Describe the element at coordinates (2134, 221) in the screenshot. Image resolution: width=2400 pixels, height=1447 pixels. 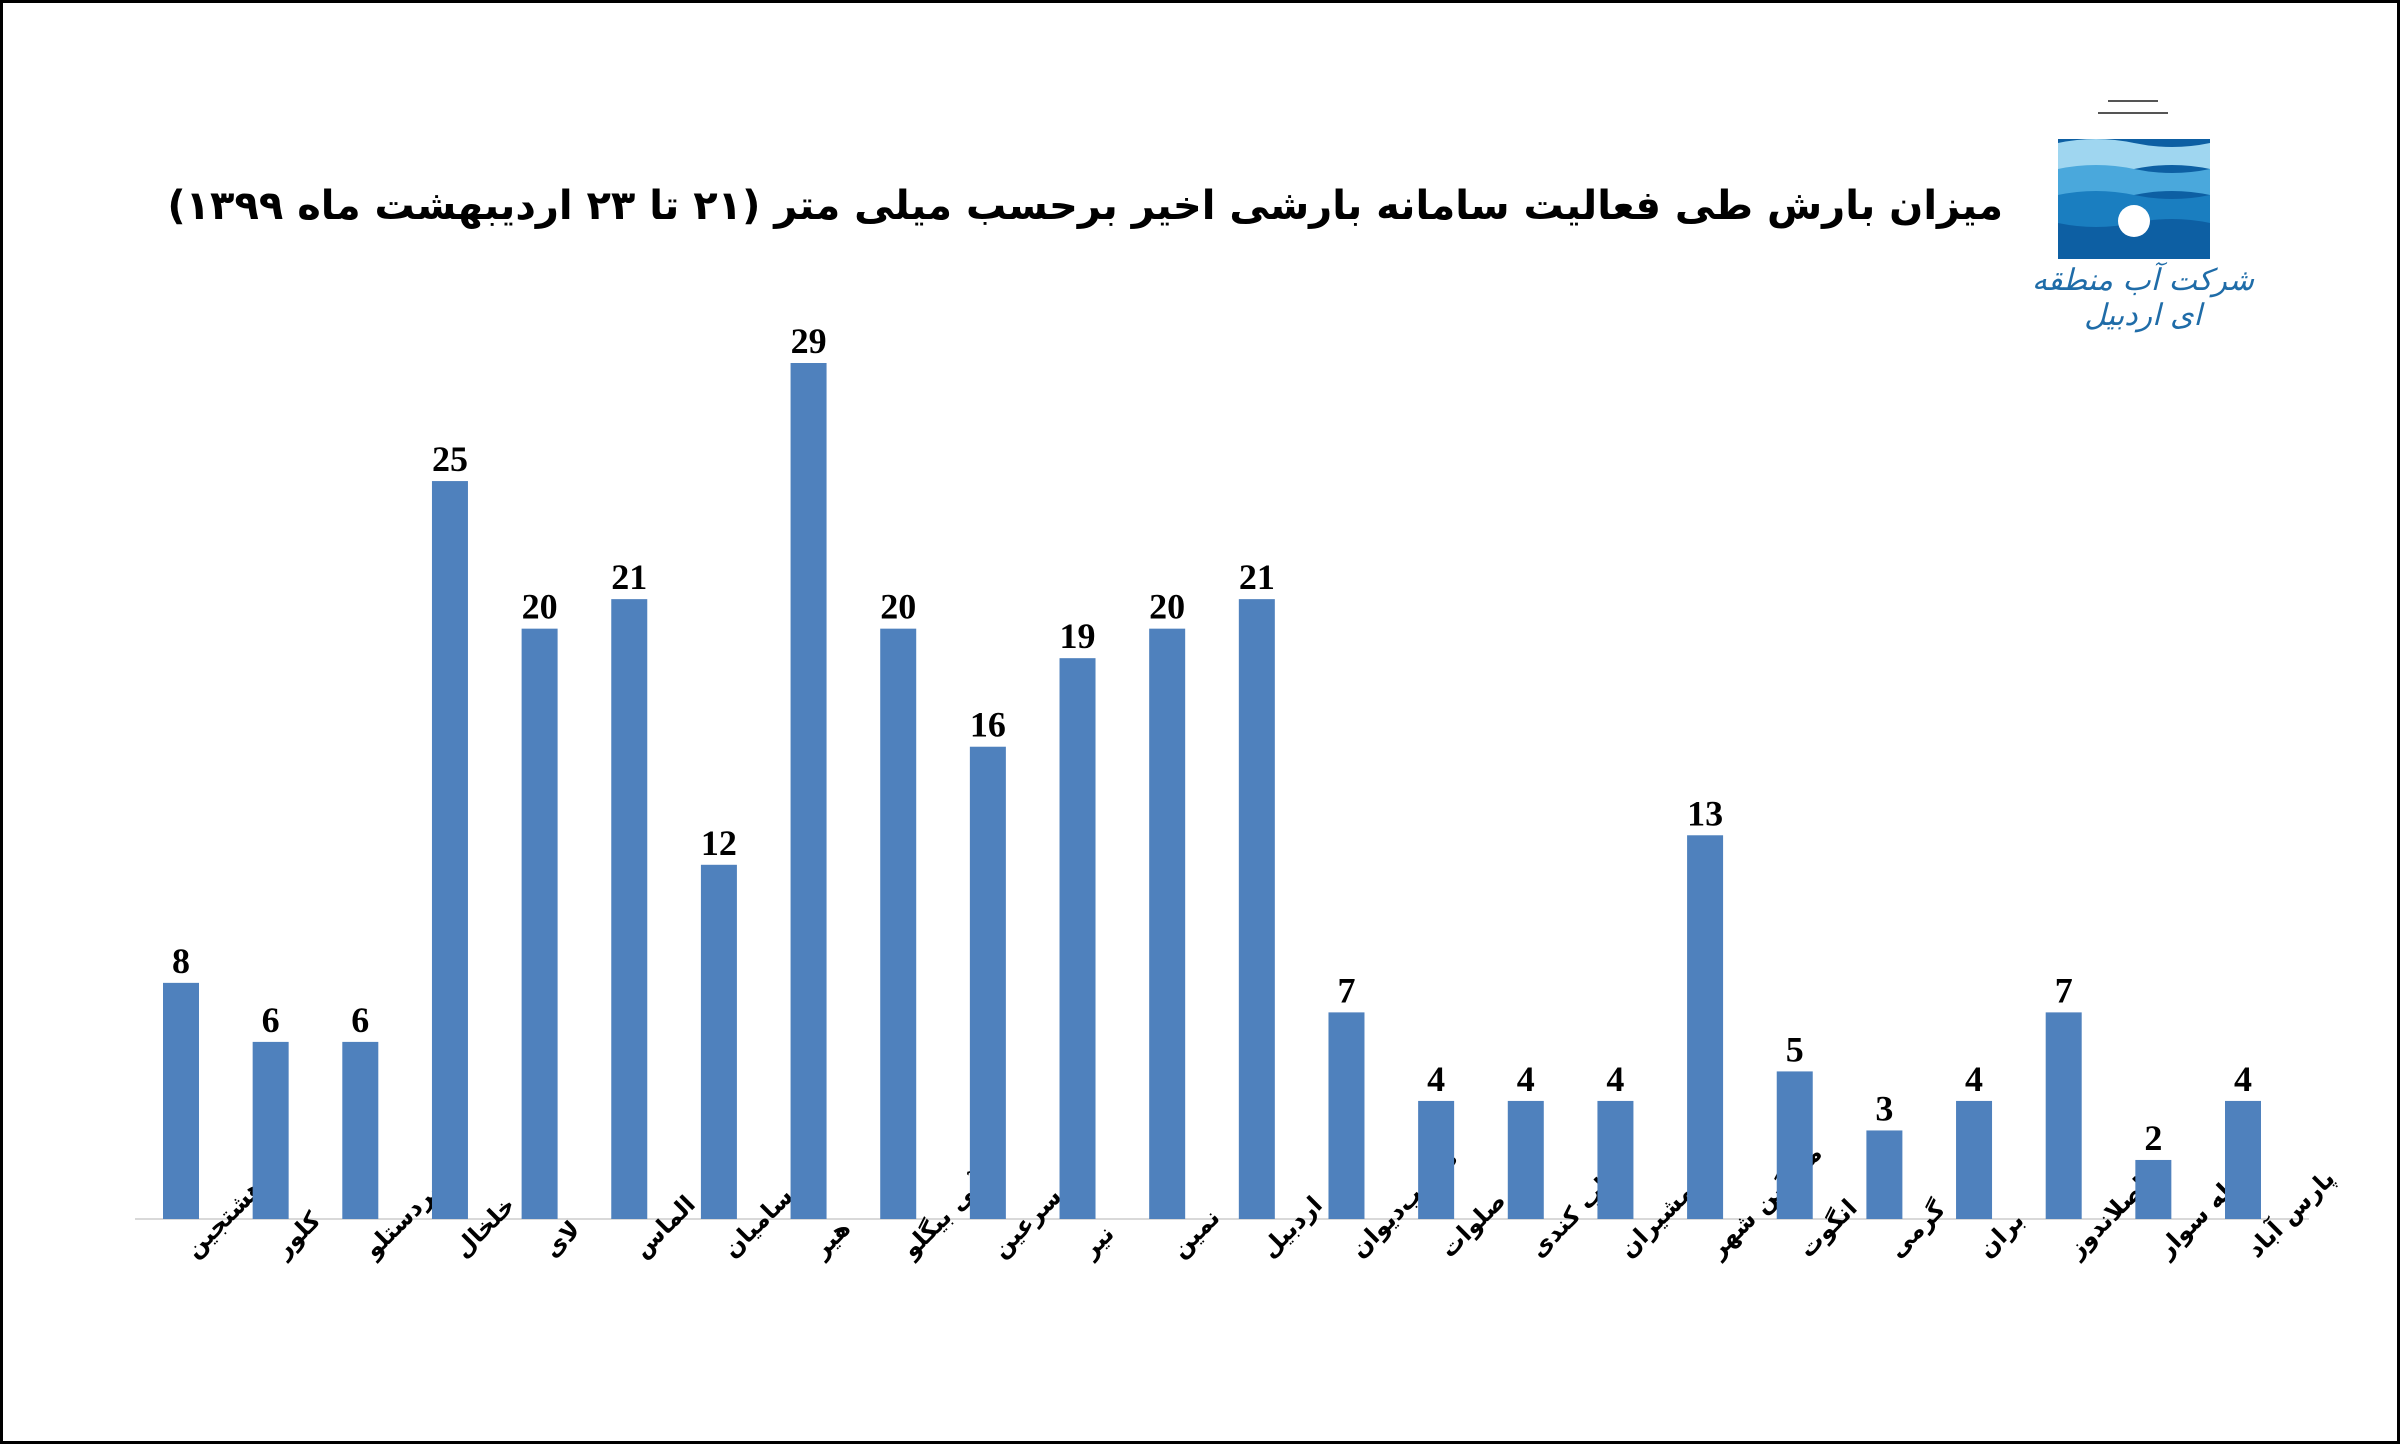
I see `logo-circle` at that location.